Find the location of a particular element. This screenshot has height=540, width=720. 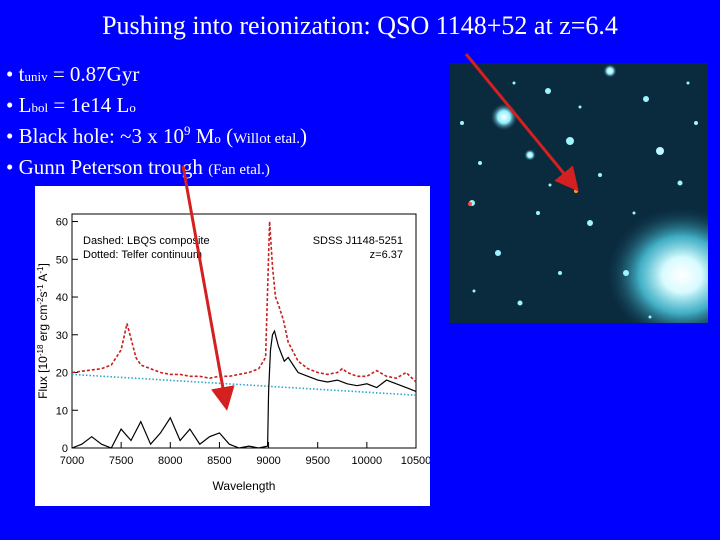

bullet-black-hole: • Black hole: ~3 x 109 Mo (Willot etal.) is located at coordinates (156, 137).